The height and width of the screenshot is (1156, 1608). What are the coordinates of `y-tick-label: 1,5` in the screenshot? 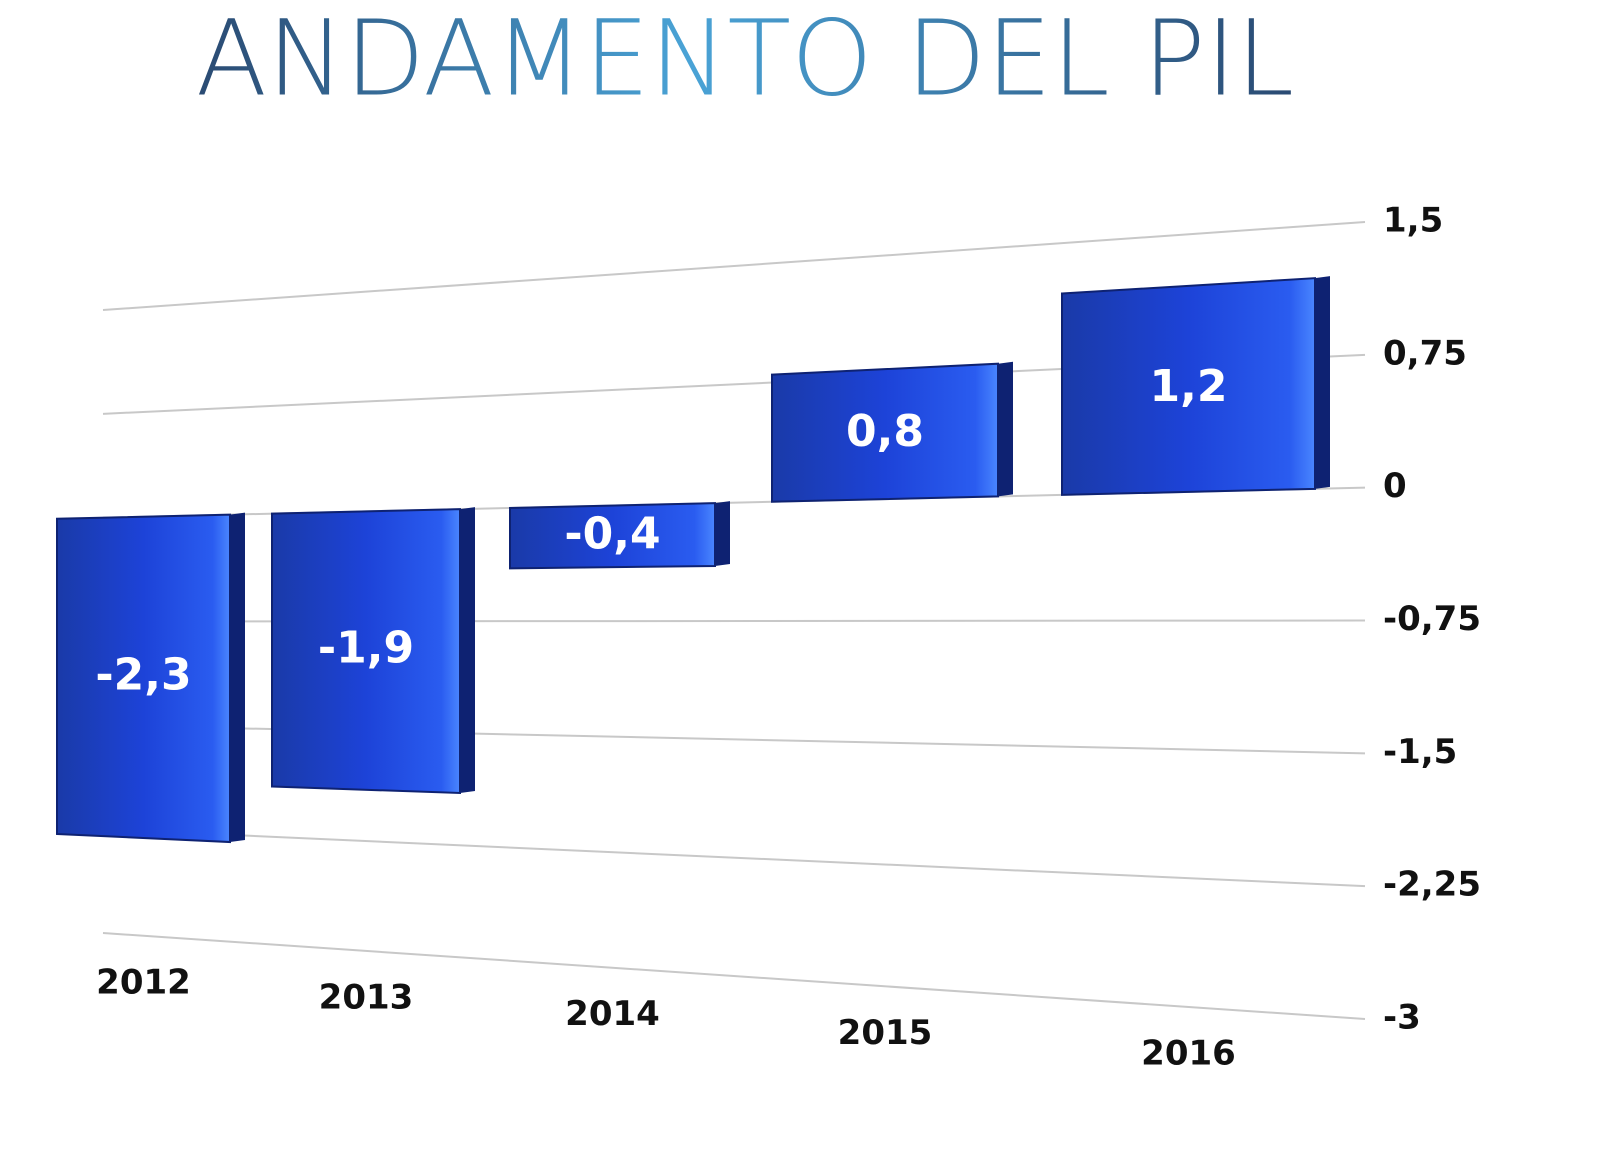 It's located at (1413, 221).